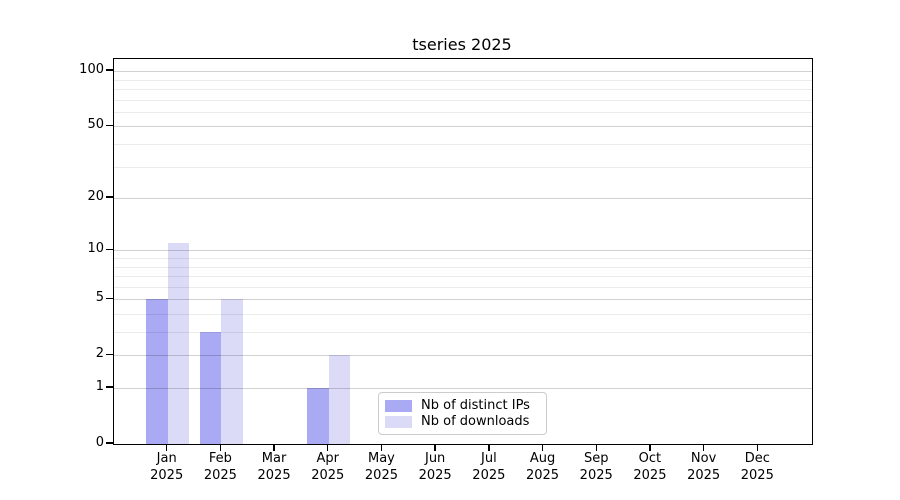 The height and width of the screenshot is (500, 900). I want to click on x-axis-tick-label: Jul 2025, so click(489, 467).